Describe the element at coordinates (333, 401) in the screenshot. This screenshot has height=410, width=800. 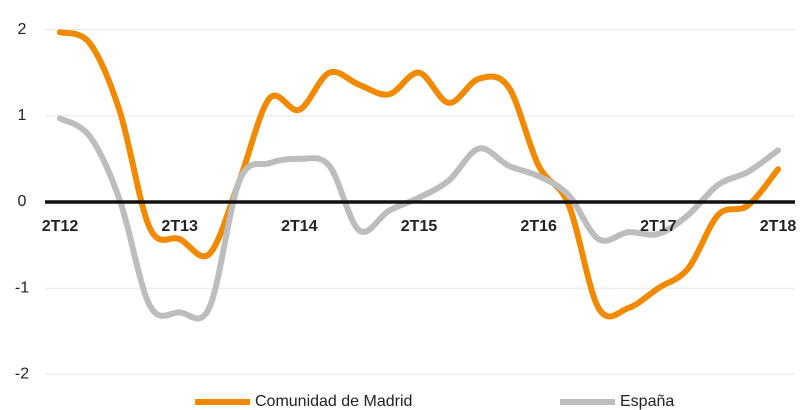
I see `legend-label: Comunidad de Madrid` at that location.